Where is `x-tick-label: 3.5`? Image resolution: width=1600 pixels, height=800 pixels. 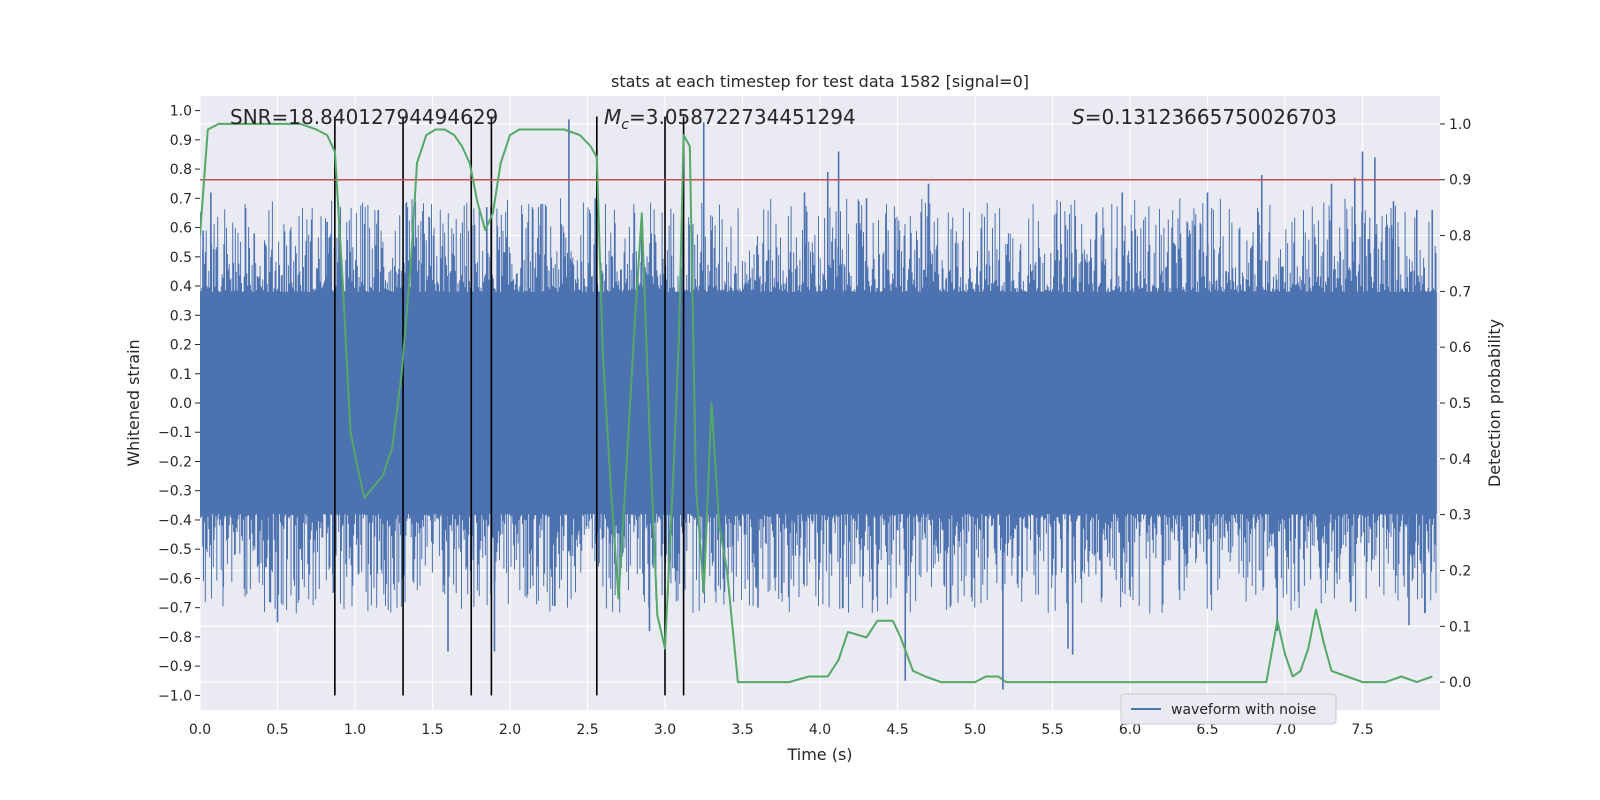 x-tick-label: 3.5 is located at coordinates (742, 730).